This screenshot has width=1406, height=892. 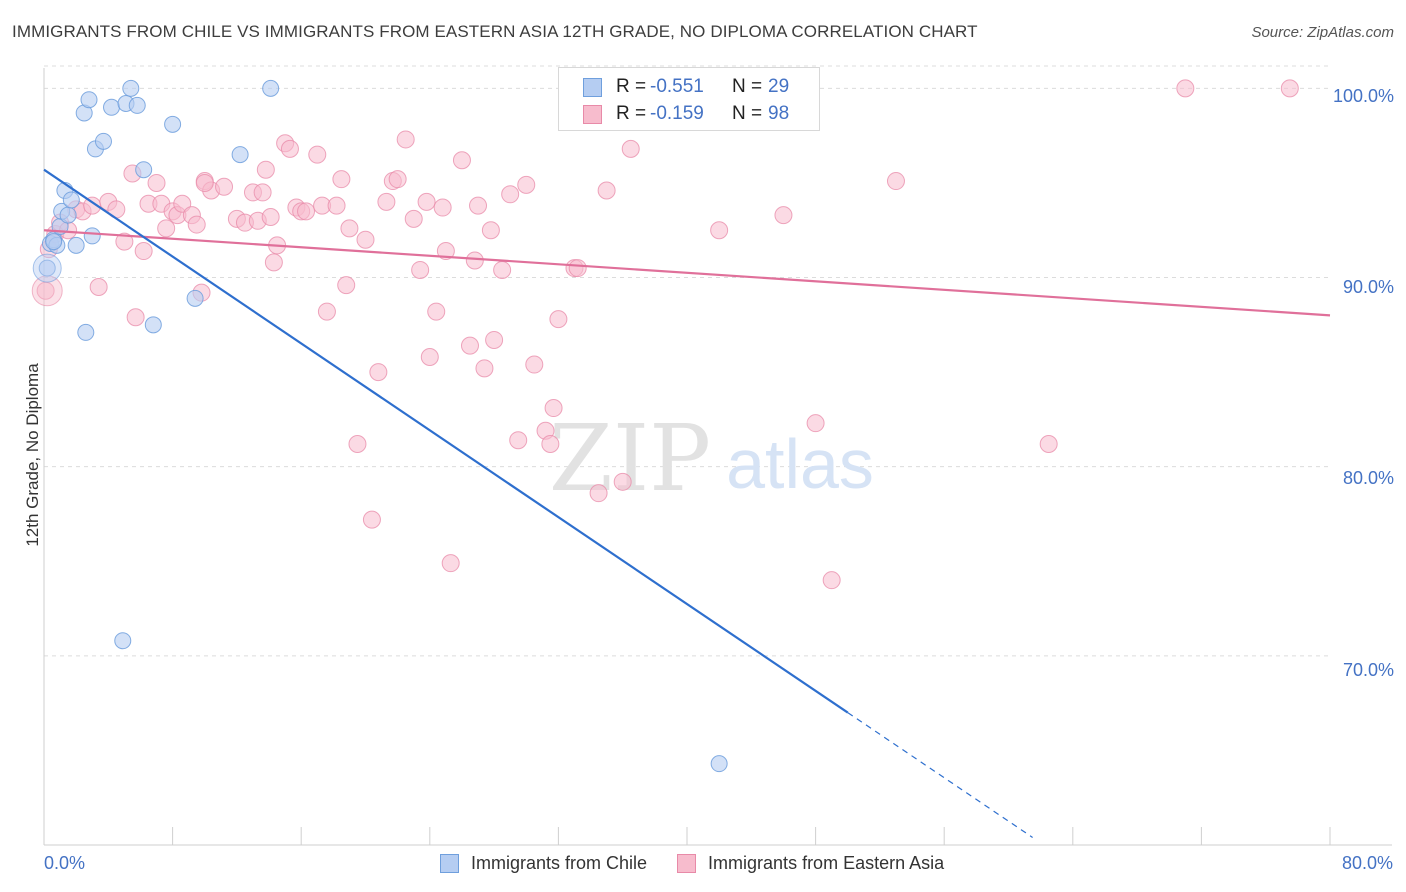 I want to click on stats-legend: R = -0.551 N = 29 R = -0.159 N = 98, so click(x=689, y=99).